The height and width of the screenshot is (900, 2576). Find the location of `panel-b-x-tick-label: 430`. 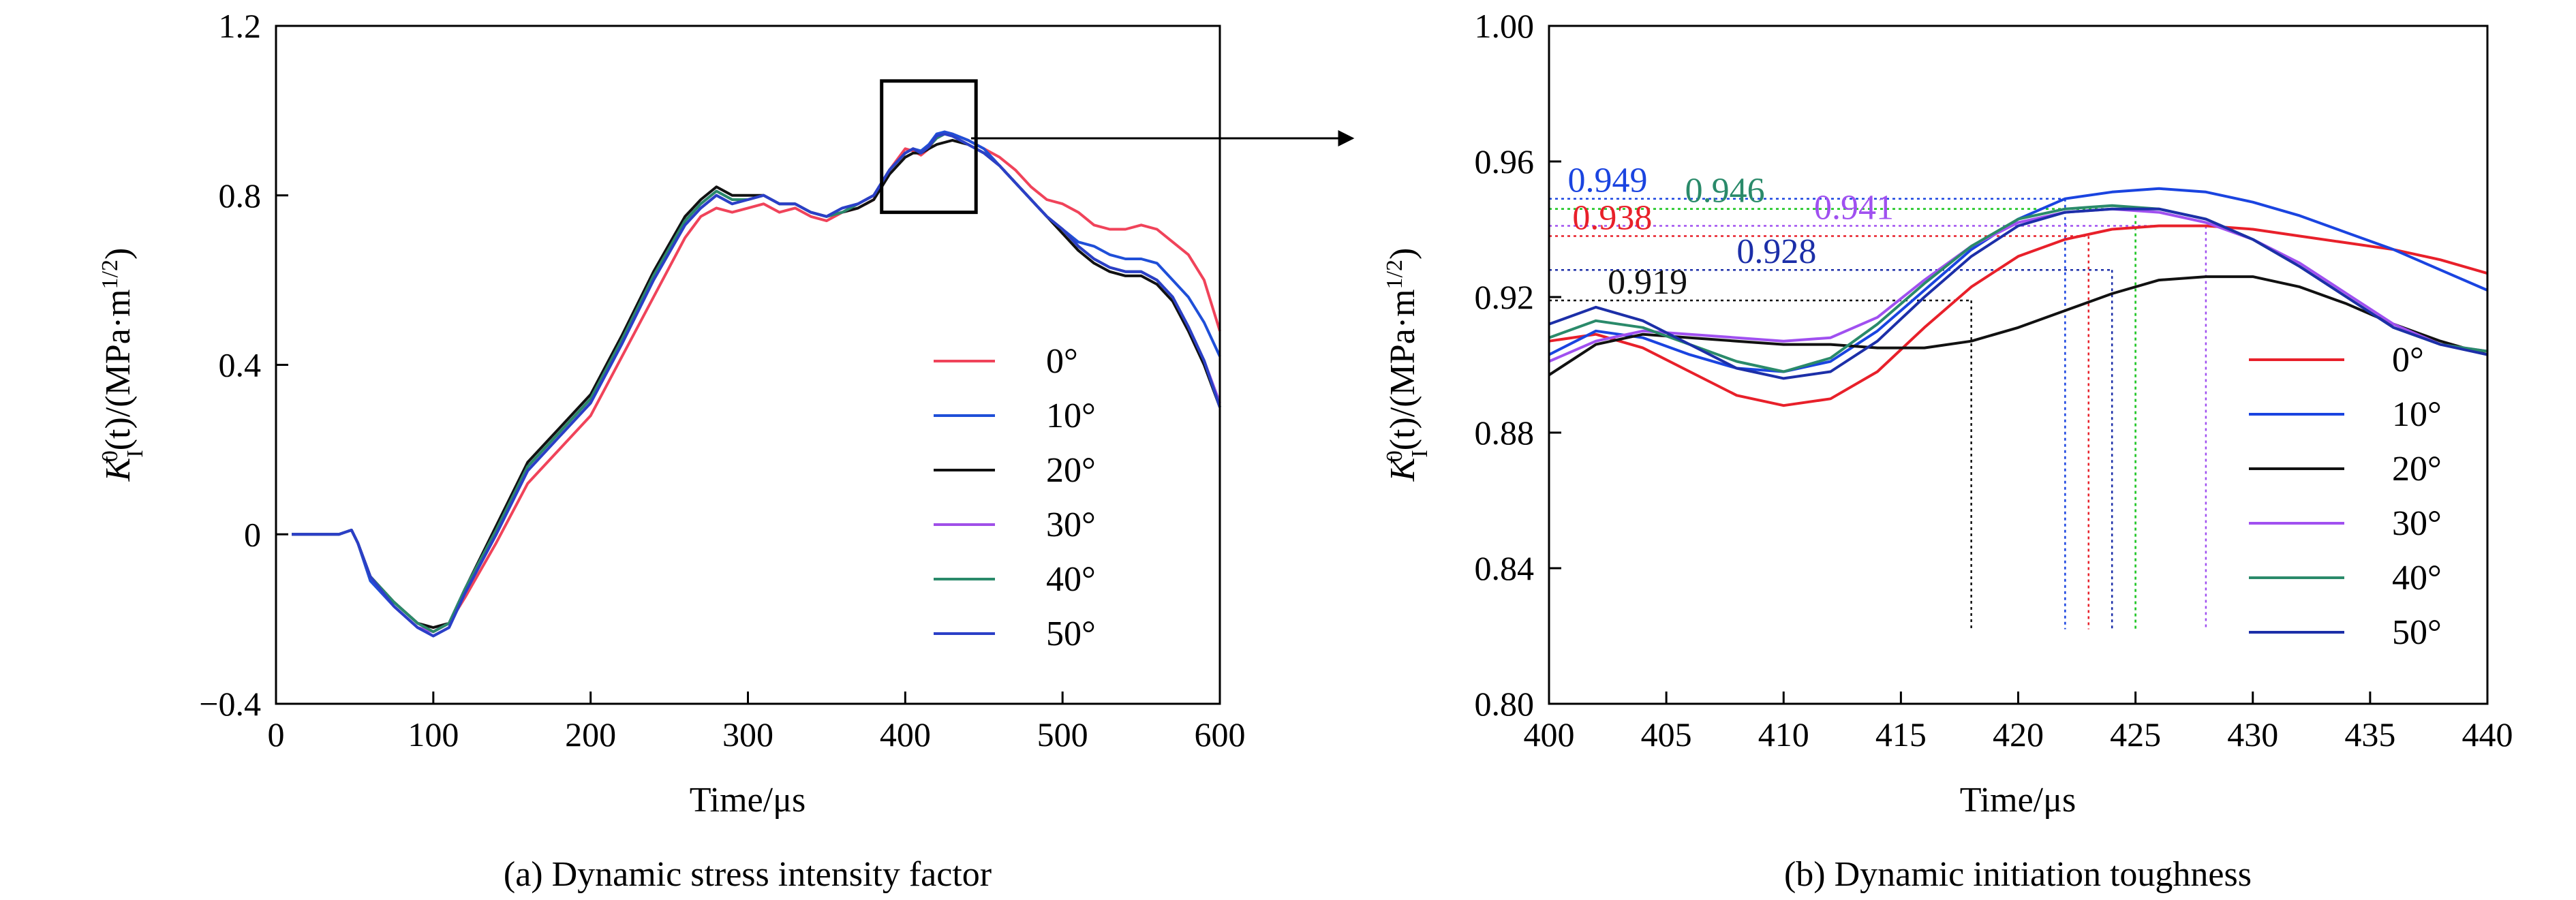

panel-b-x-tick-label: 430 is located at coordinates (2252, 734).